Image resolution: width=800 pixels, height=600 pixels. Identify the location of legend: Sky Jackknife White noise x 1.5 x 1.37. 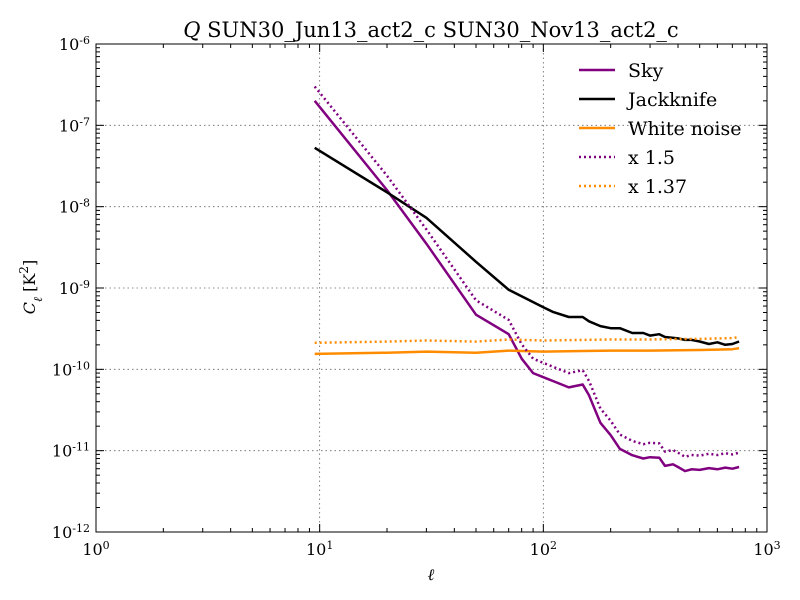
(660, 129).